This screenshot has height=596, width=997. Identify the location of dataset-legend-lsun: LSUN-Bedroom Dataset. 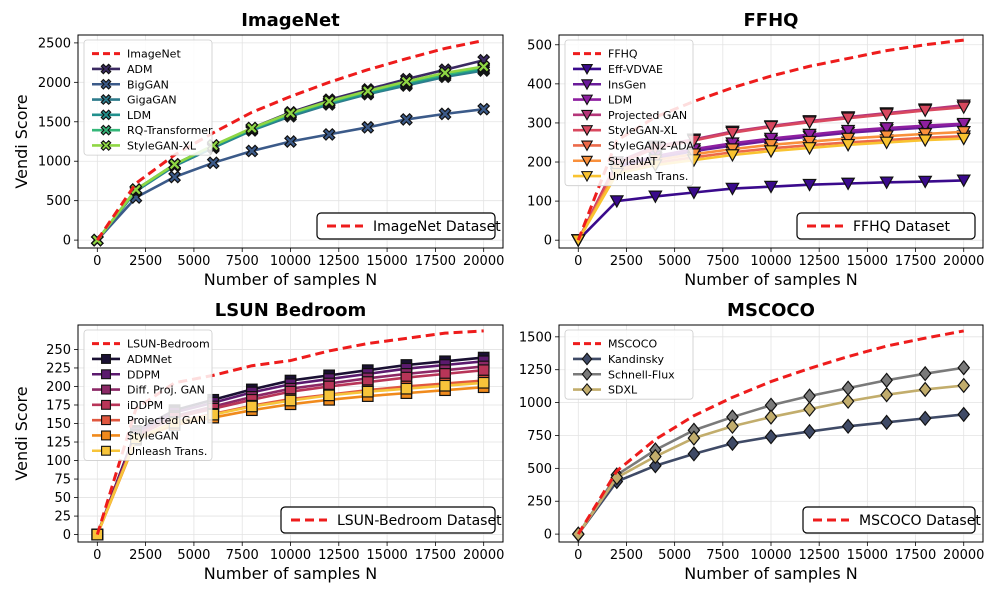
(391, 520).